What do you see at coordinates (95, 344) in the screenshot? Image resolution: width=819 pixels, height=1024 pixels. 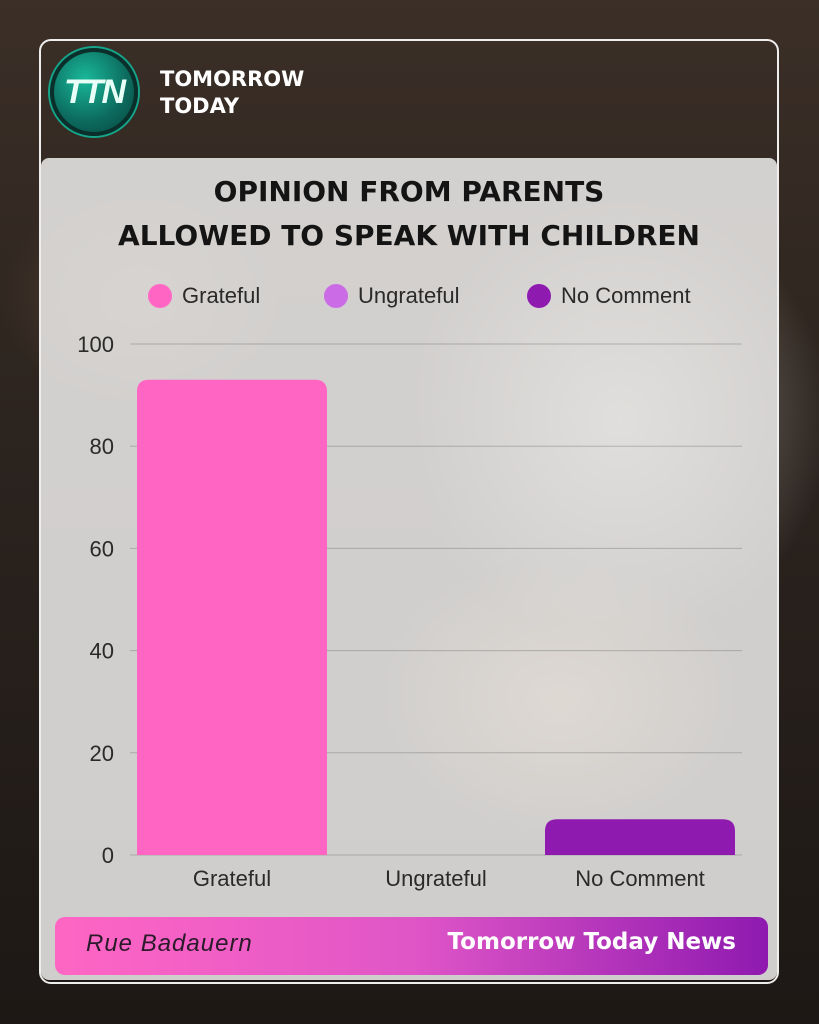 I see `y-tick-label: 100` at bounding box center [95, 344].